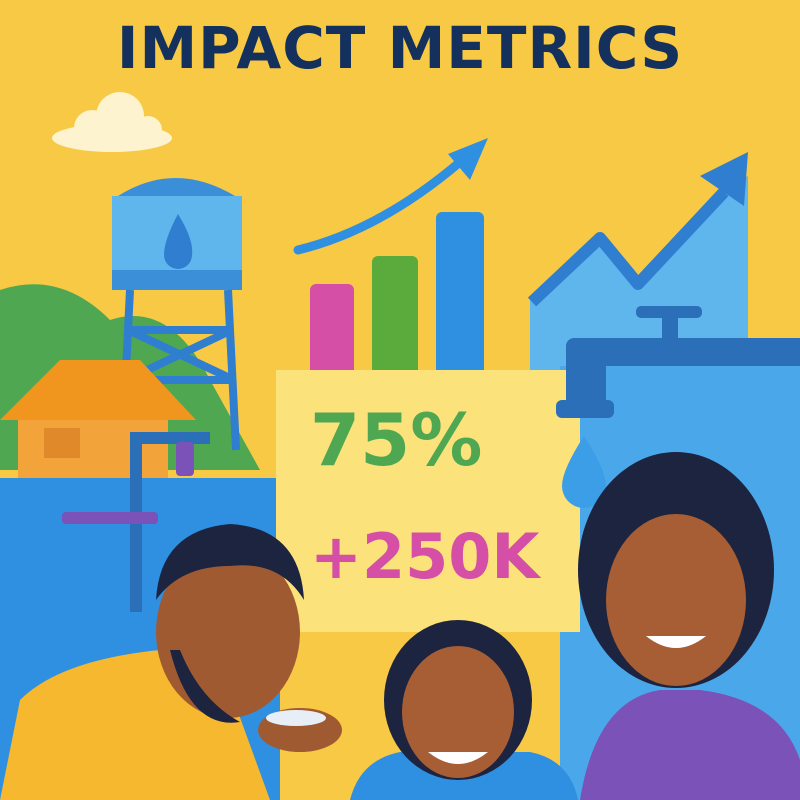 This screenshot has width=800, height=800. I want to click on stat-people-count: +250K, so click(425, 556).